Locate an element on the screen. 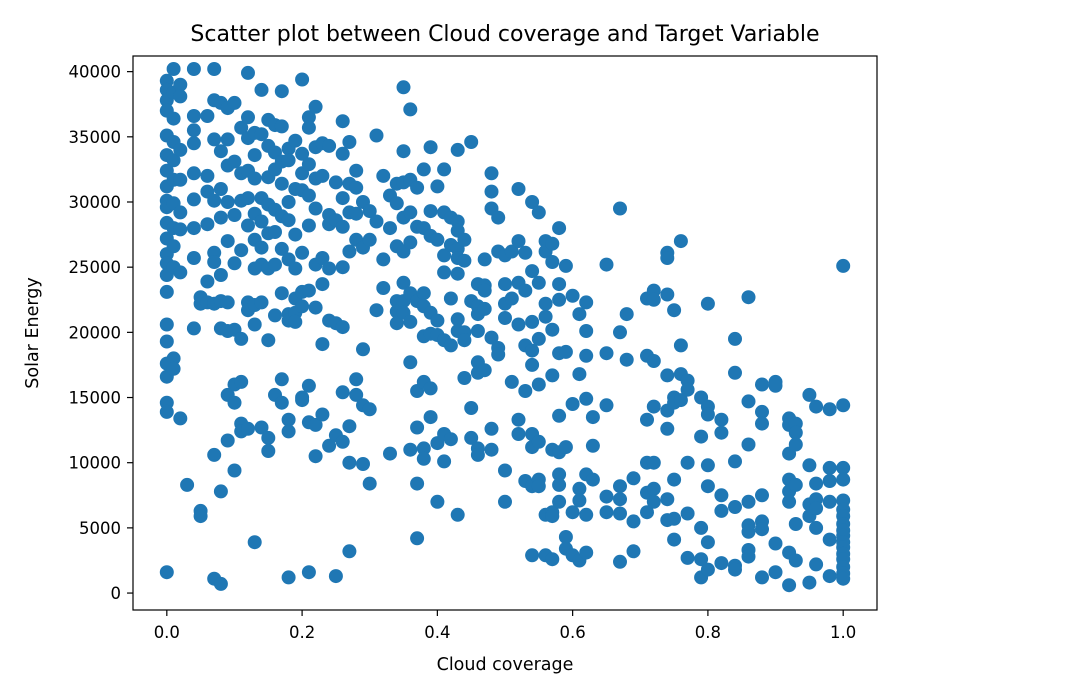 This screenshot has width=1089, height=685. y-axis-label: Solar Energy is located at coordinates (33, 332).